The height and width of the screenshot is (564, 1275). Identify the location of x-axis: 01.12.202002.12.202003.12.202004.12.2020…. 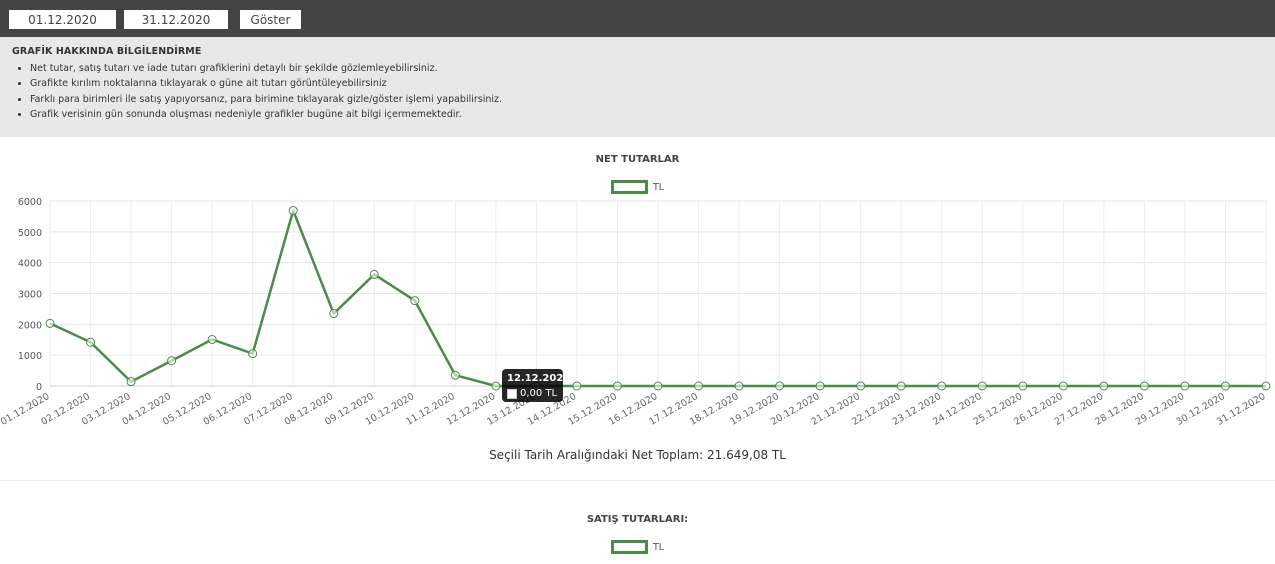
(634, 409).